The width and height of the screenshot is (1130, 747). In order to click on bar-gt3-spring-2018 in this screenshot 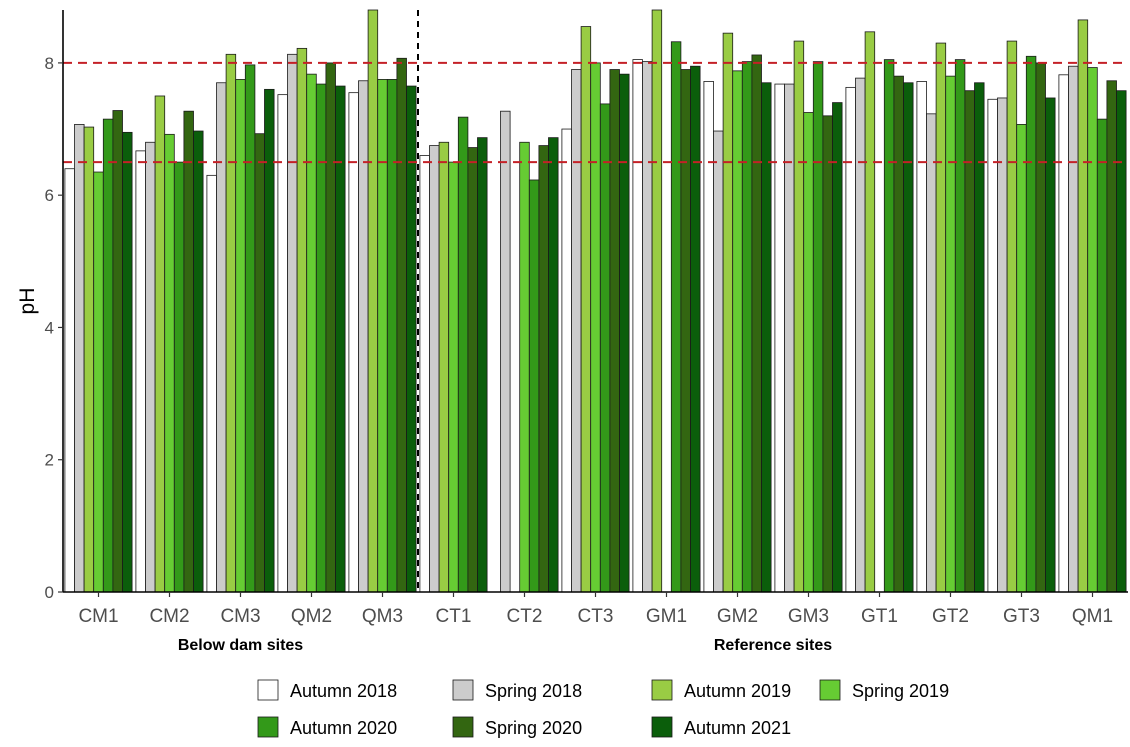, I will do `click(1002, 345)`.